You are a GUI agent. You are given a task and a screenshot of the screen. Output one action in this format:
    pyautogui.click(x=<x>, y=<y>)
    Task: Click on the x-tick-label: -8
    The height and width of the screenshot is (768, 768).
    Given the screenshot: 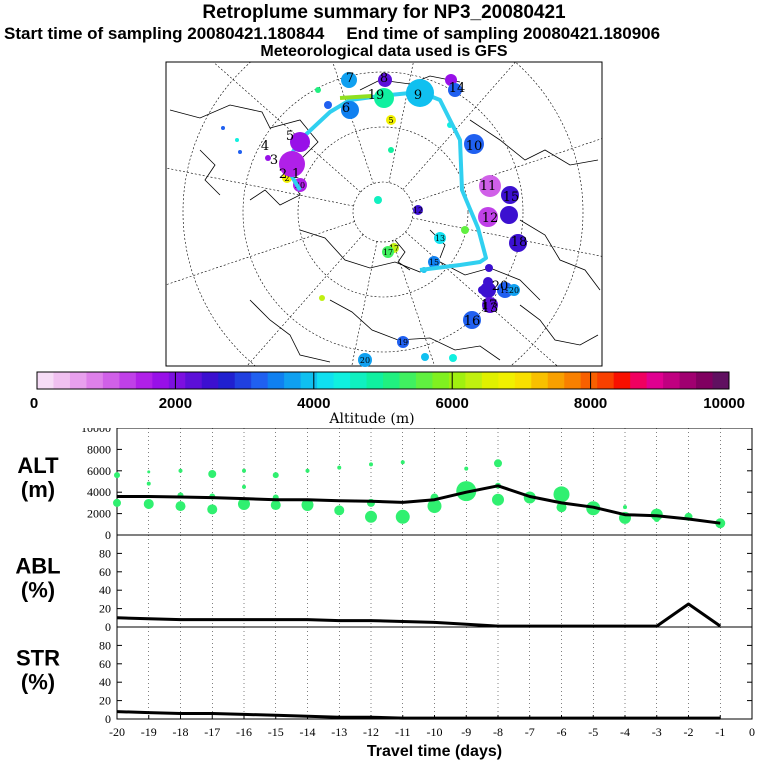 What is the action you would take?
    pyautogui.click(x=498, y=732)
    